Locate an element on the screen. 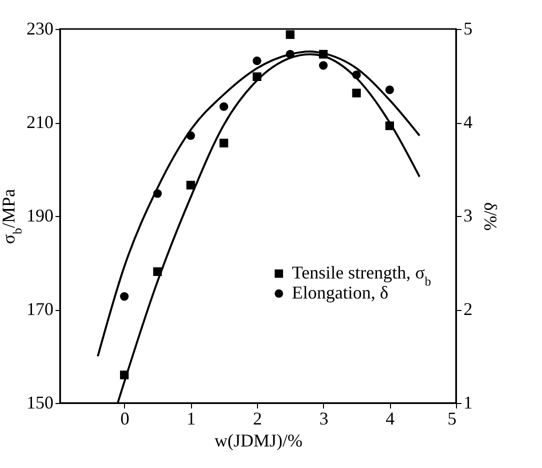  y2-axis-title: δ/% is located at coordinates (490, 216).